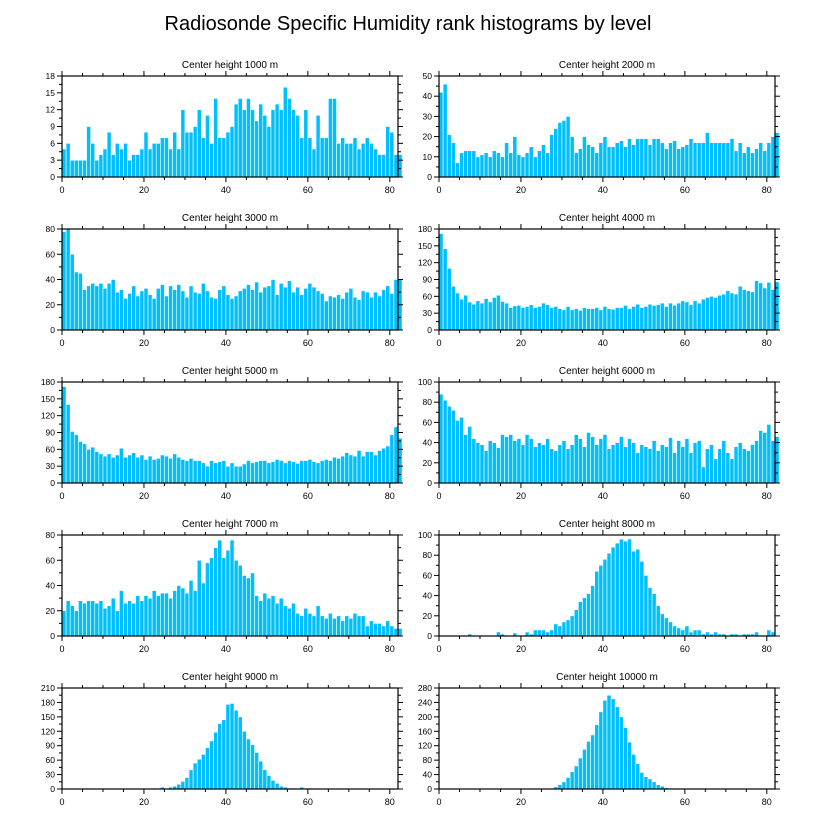 Image resolution: width=816 pixels, height=829 pixels. What do you see at coordinates (599, 585) in the screenshot?
I see `y-axis: 0 20 40 60 80 100` at bounding box center [599, 585].